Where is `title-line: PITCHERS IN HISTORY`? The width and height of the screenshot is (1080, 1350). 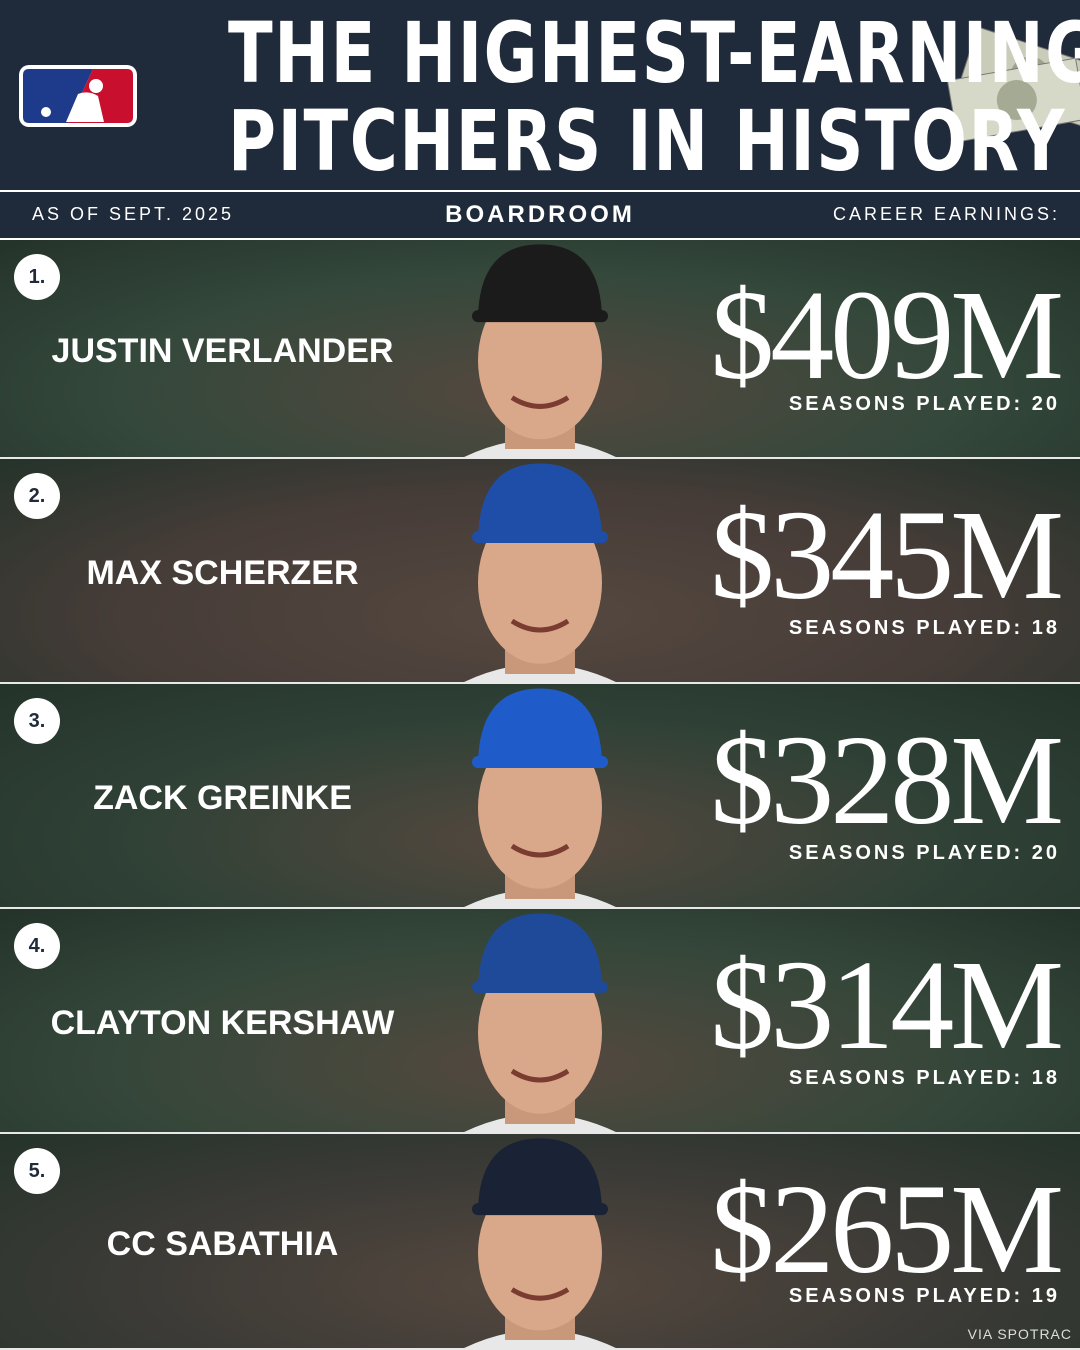 title-line: PITCHERS IN HISTORY is located at coordinates (647, 141).